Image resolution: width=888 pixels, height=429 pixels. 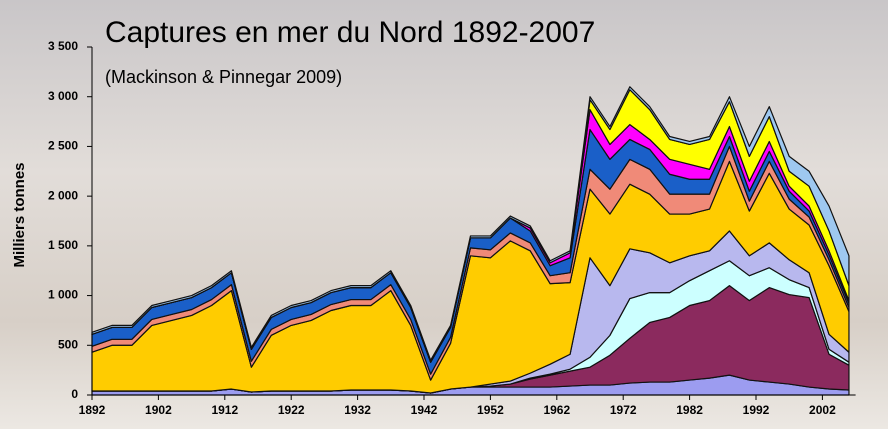 What do you see at coordinates (623, 410) in the screenshot?
I see `x-tick-label: 1972` at bounding box center [623, 410].